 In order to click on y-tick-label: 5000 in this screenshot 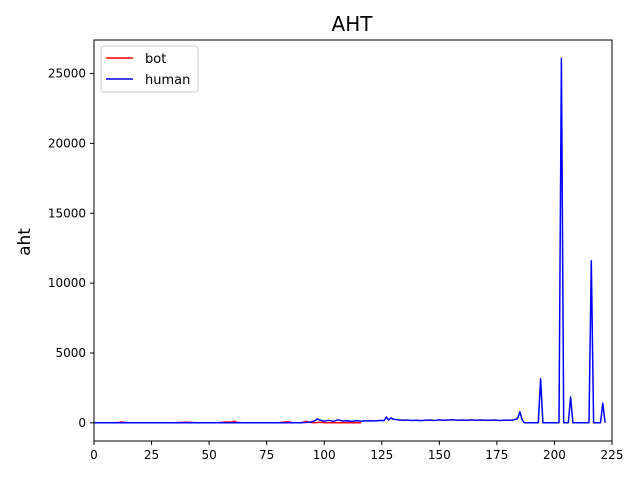, I will do `click(70, 353)`.